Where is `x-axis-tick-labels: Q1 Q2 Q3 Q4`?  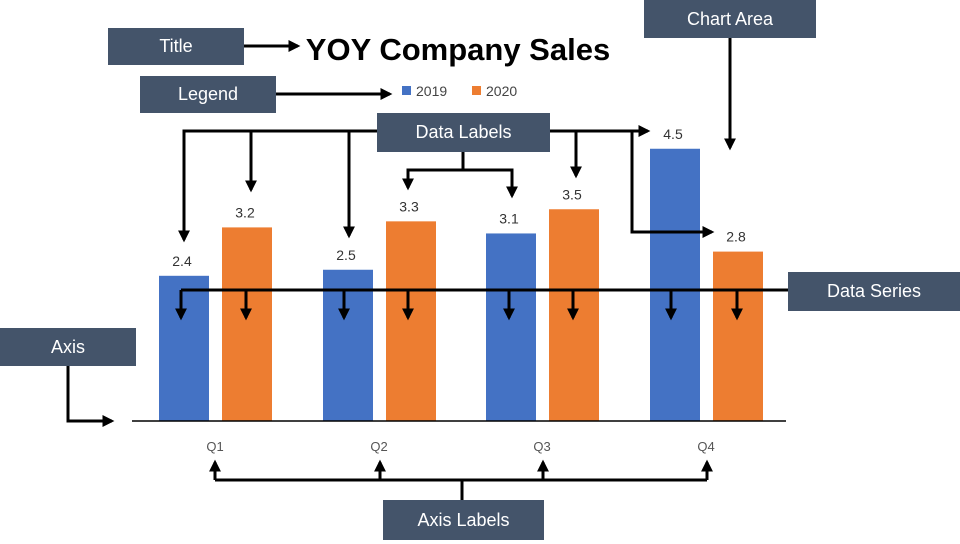
x-axis-tick-labels: Q1 Q2 Q3 Q4 is located at coordinates (460, 446).